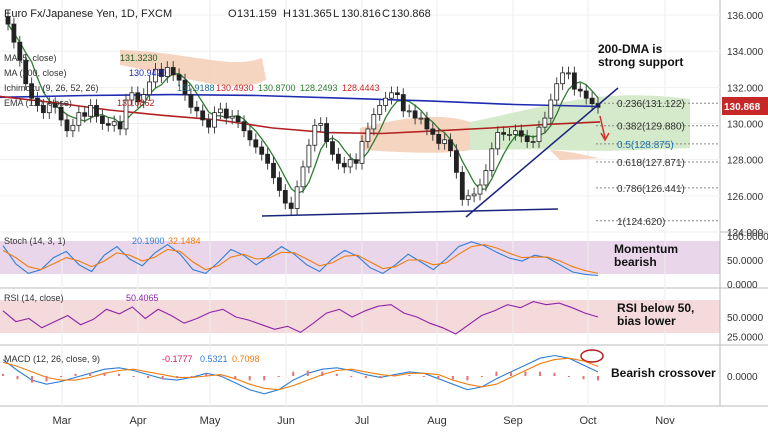 This screenshot has height=437, width=768. I want to click on macd-annotation: Bearish crossover, so click(663, 373).